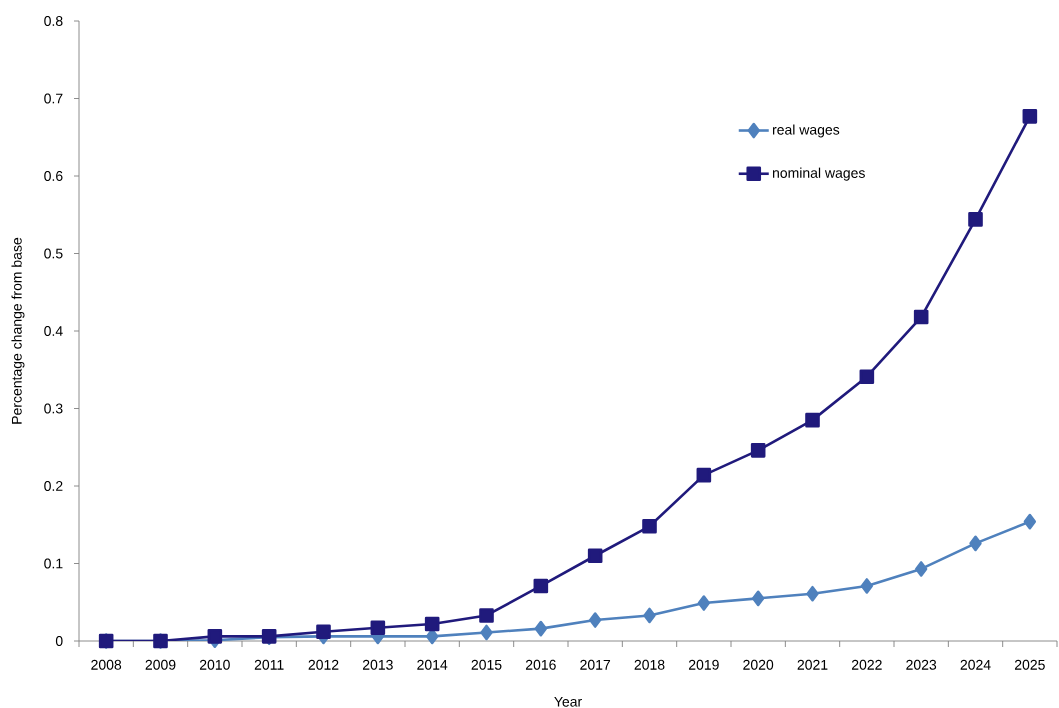  I want to click on y-tick-label: 0.4, so click(53, 331).